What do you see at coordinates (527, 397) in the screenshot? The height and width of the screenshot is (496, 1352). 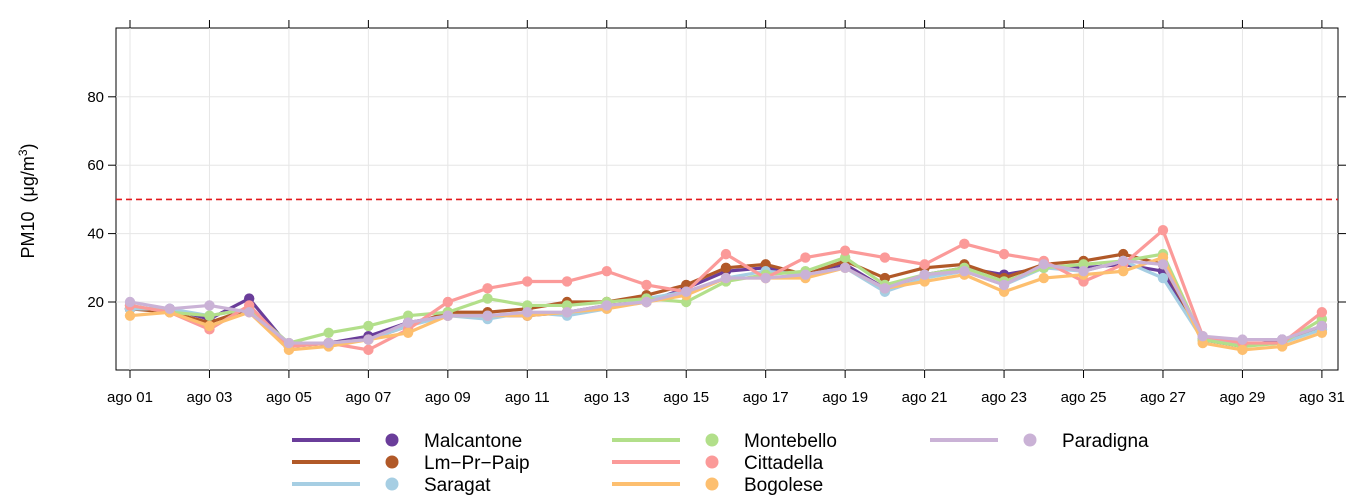 I see `x-tick-label: ago 11` at bounding box center [527, 397].